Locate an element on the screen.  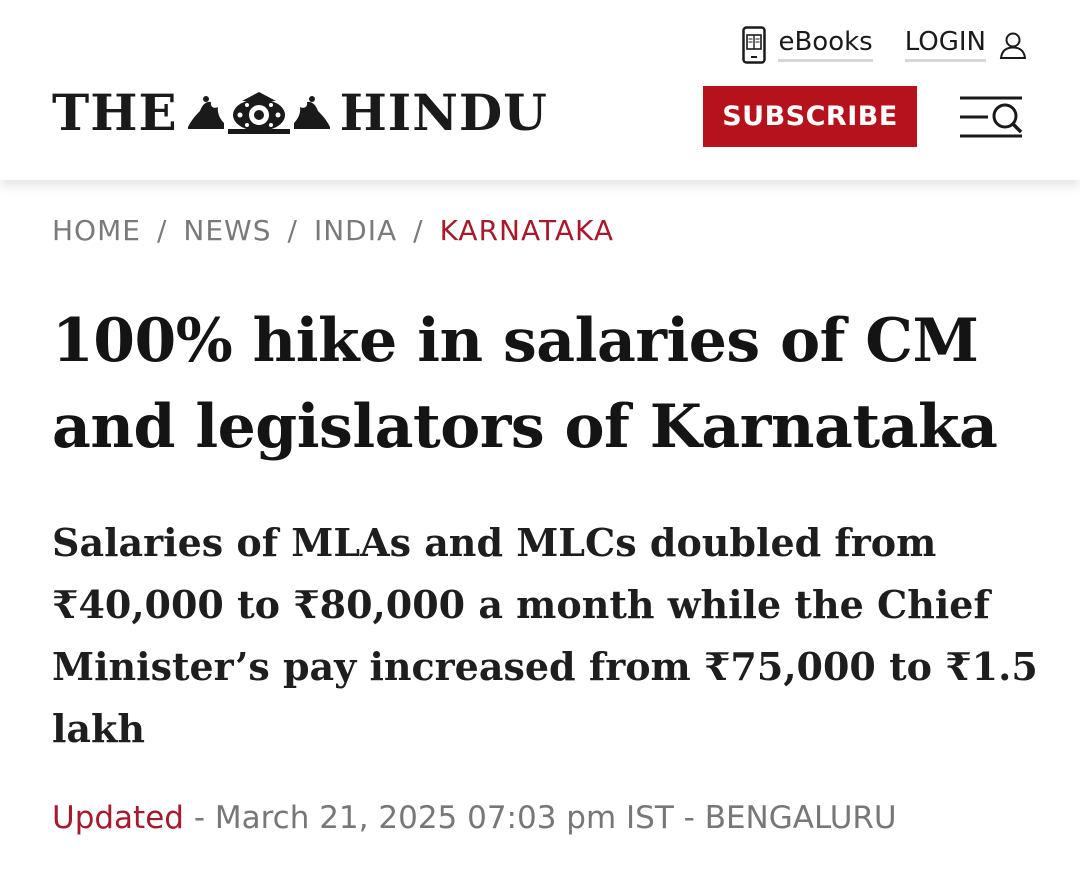
logo-word-hindu: HINDU is located at coordinates (443, 112).